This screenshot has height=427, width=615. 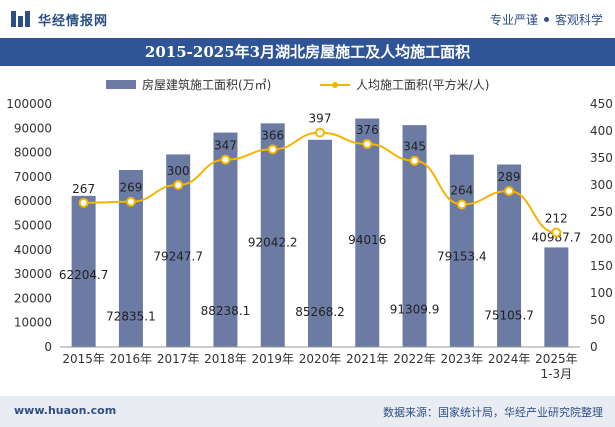 I want to click on y-left-tick-label: 50000, so click(x=33, y=226).